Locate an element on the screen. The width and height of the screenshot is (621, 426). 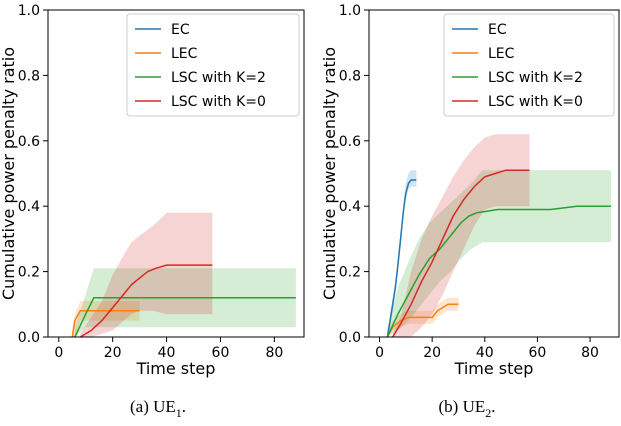
plot-area is located at coordinates (183, 274).